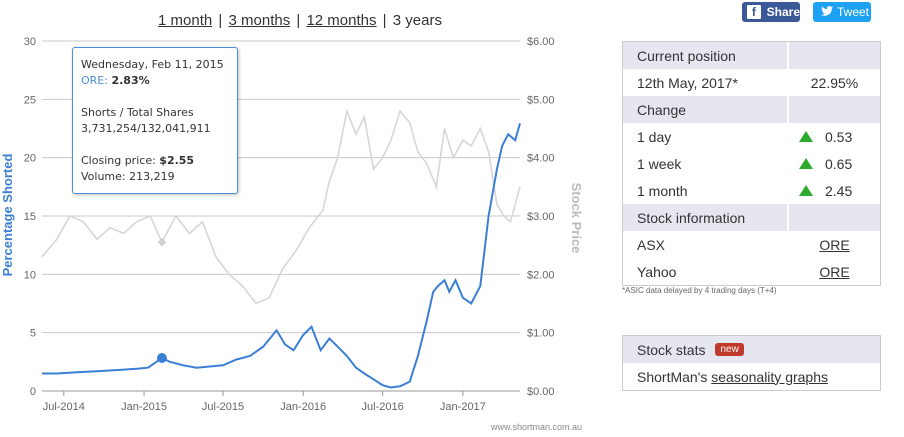 Image resolution: width=904 pixels, height=437 pixels. What do you see at coordinates (185, 20) in the screenshot?
I see `range-1-month: 1 month` at bounding box center [185, 20].